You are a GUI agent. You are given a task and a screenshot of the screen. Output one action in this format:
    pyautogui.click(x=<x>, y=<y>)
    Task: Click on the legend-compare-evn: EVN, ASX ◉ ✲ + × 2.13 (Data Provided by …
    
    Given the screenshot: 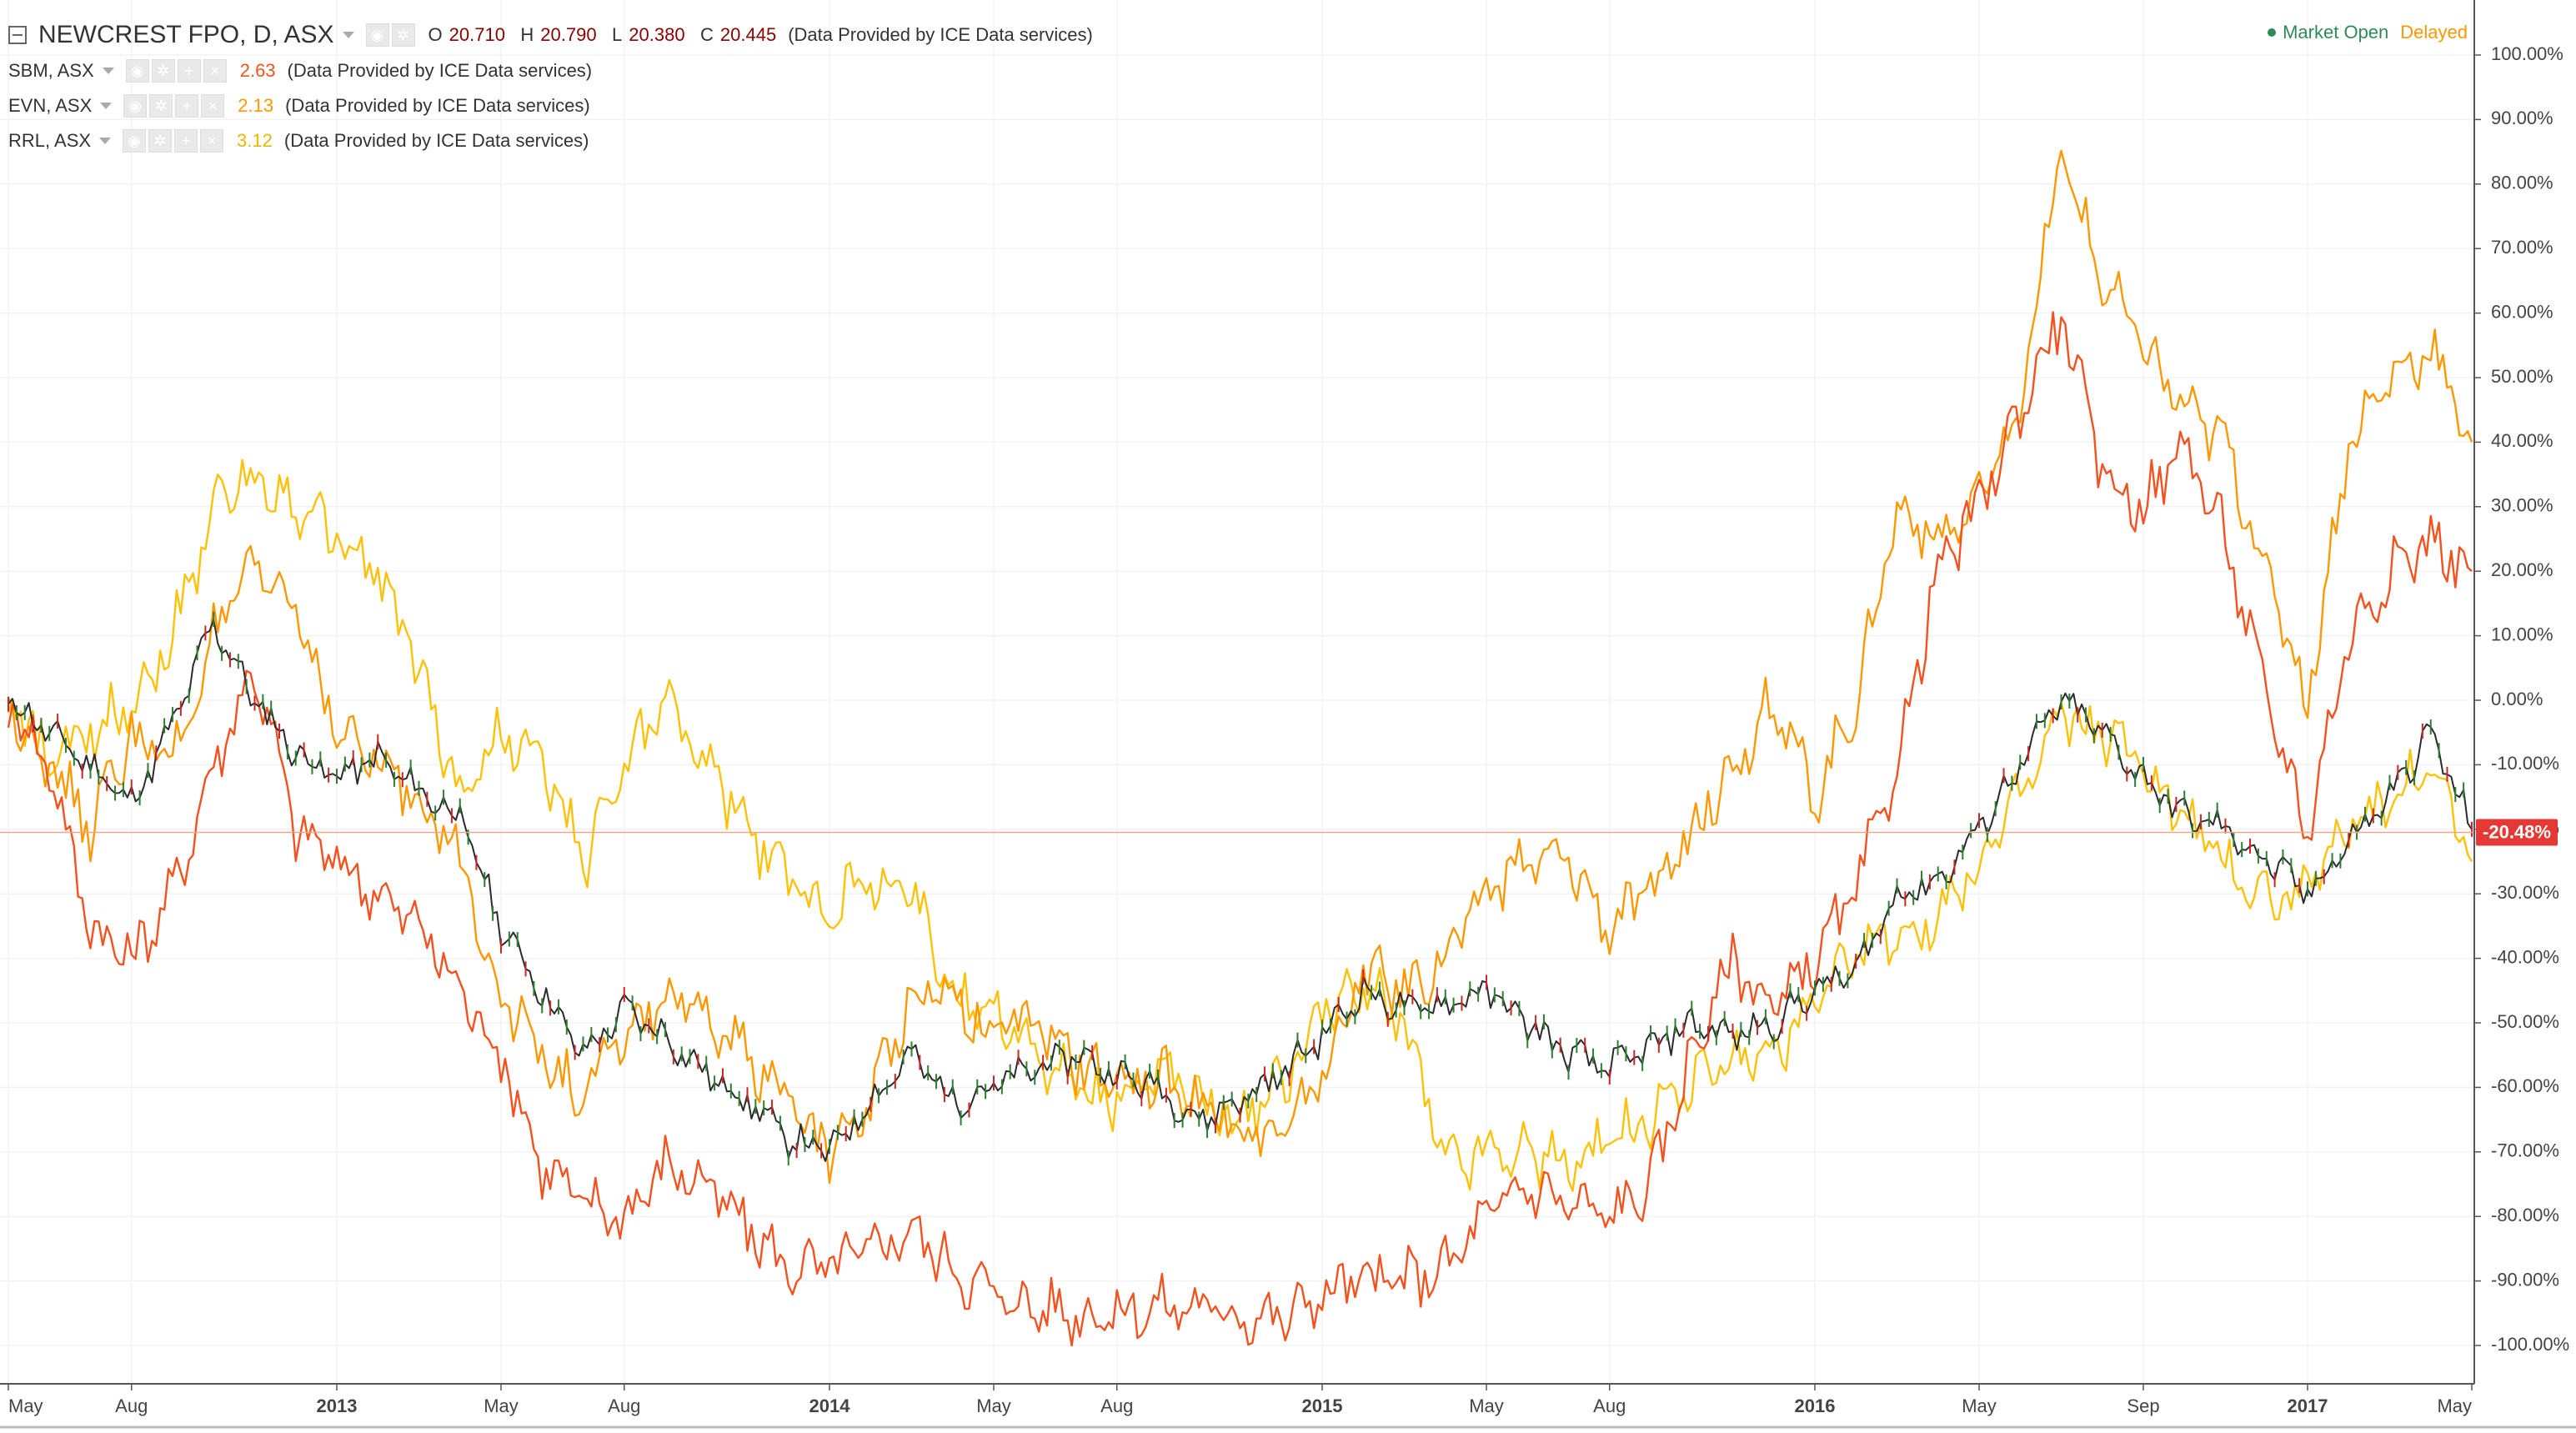 What is the action you would take?
    pyautogui.click(x=550, y=105)
    